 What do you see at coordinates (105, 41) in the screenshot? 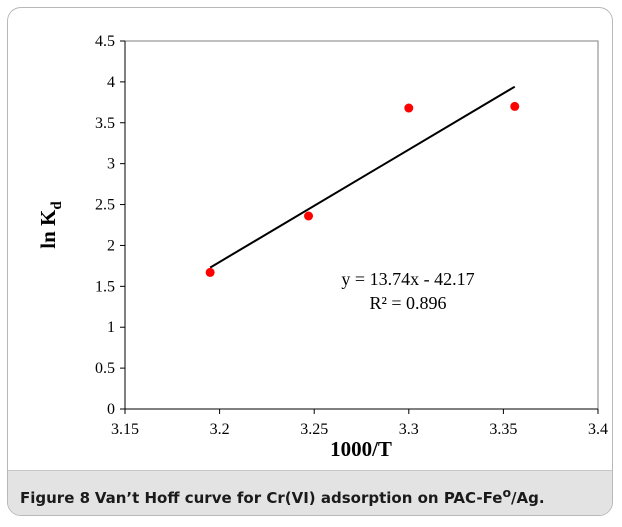
I see `y-tick-label: 4.5` at bounding box center [105, 41].